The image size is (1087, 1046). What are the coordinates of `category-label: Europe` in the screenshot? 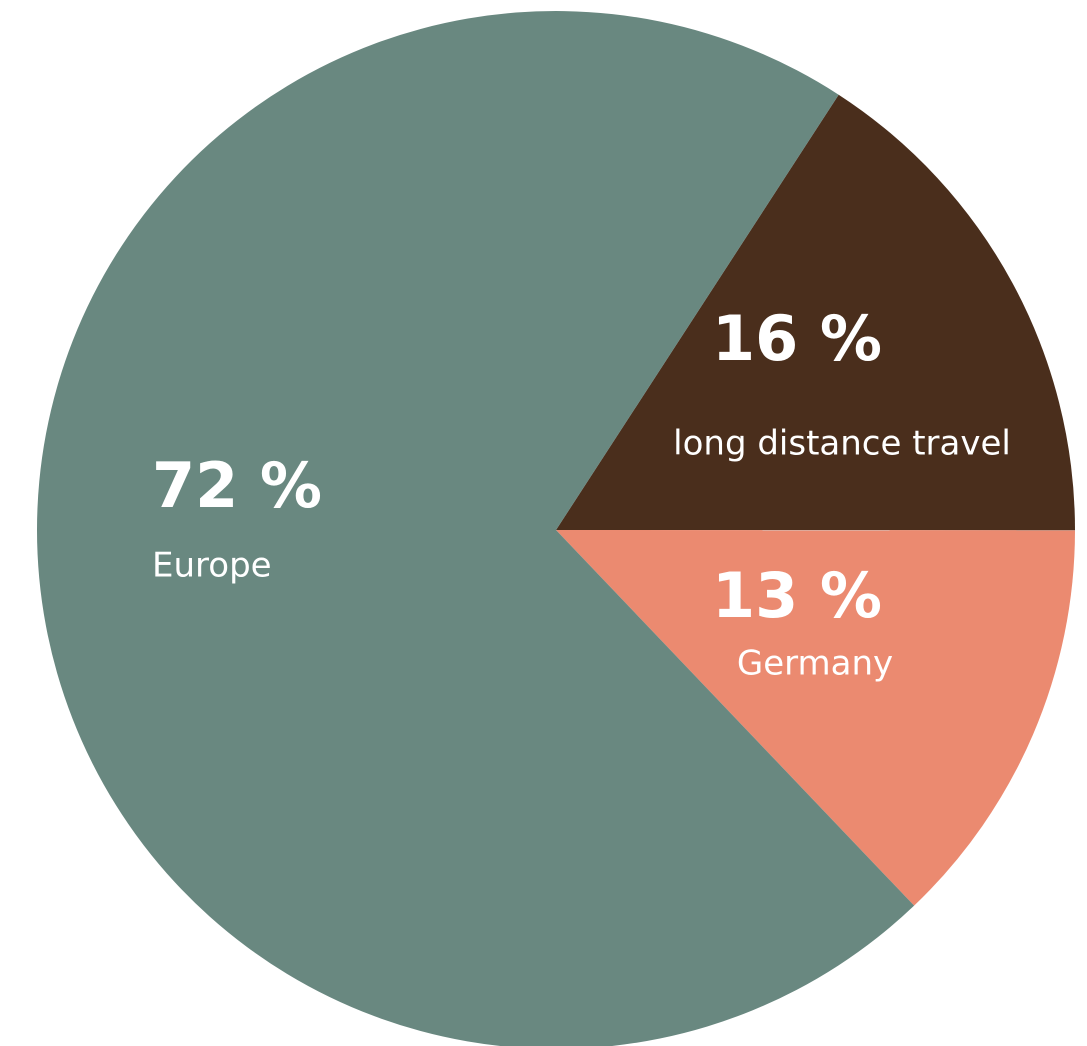 It's located at (212, 566).